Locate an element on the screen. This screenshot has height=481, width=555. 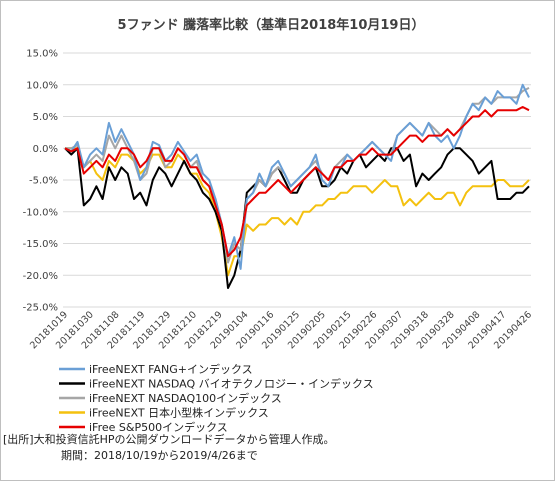
y-tick-label: 5.0% is located at coordinates (45, 117).